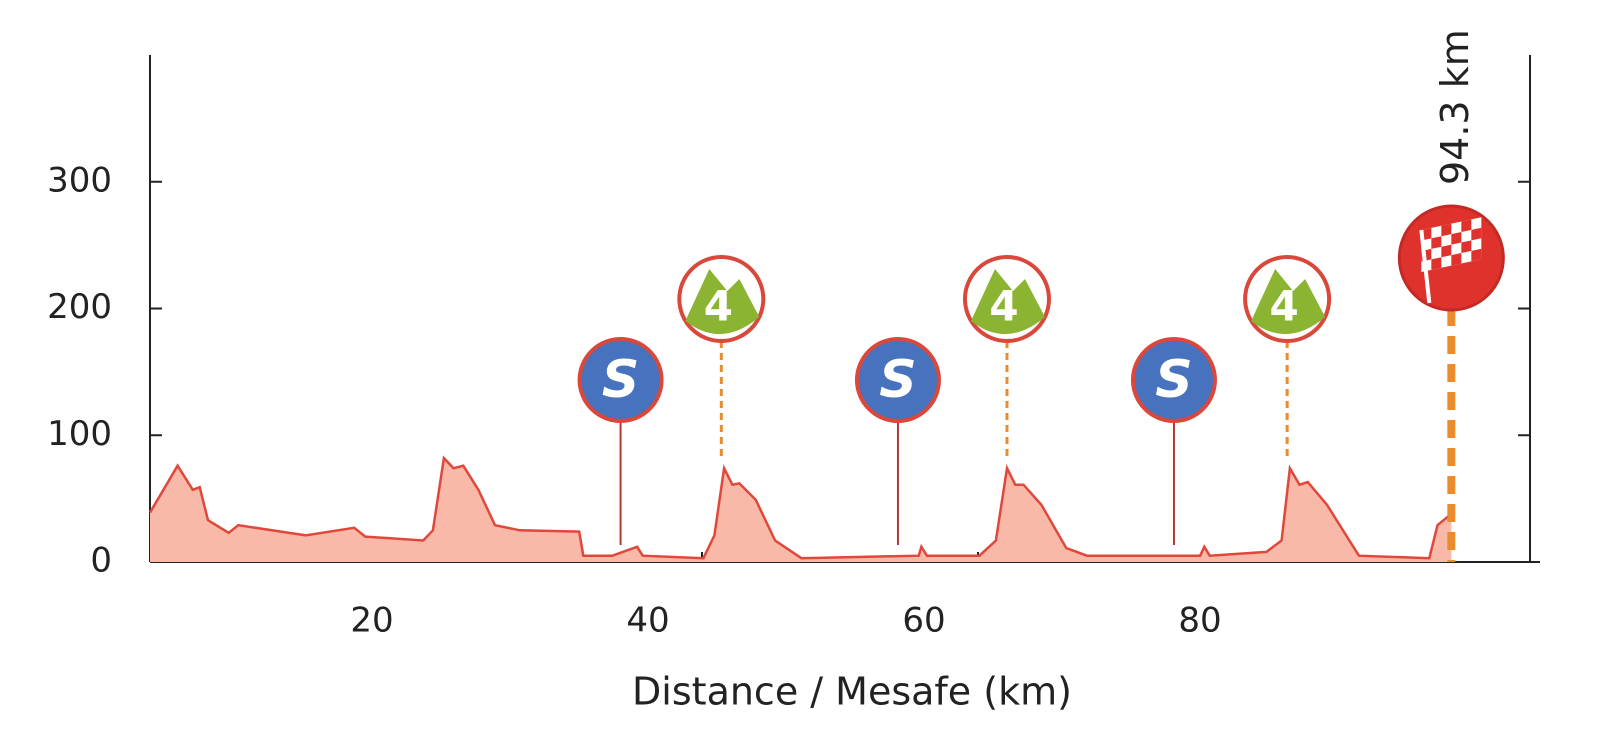  I want to click on y-tick-label: 0, so click(101, 561).